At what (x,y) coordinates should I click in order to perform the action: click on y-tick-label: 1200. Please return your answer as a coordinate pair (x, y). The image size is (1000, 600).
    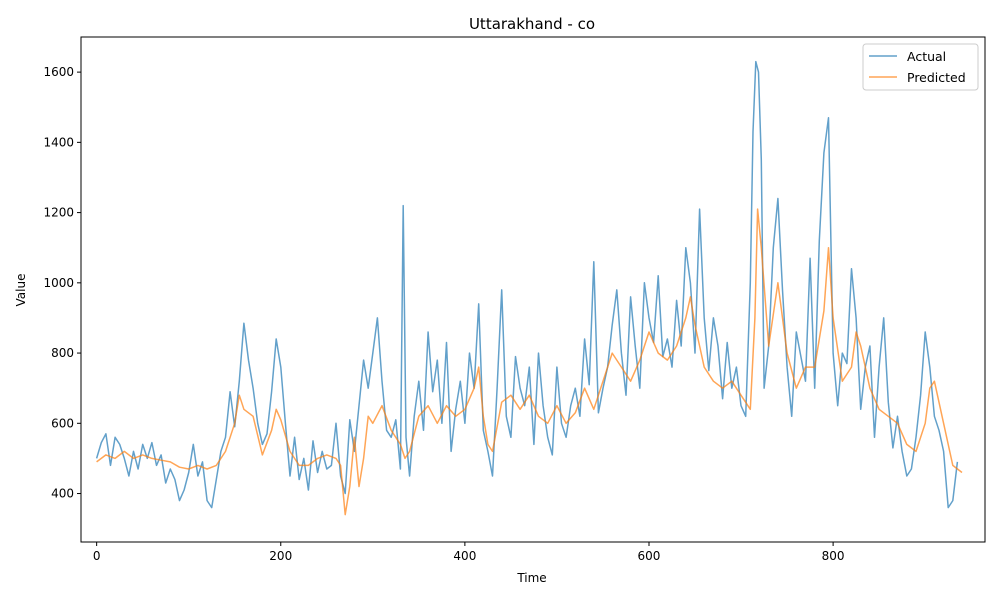
    Looking at the image, I should click on (58, 213).